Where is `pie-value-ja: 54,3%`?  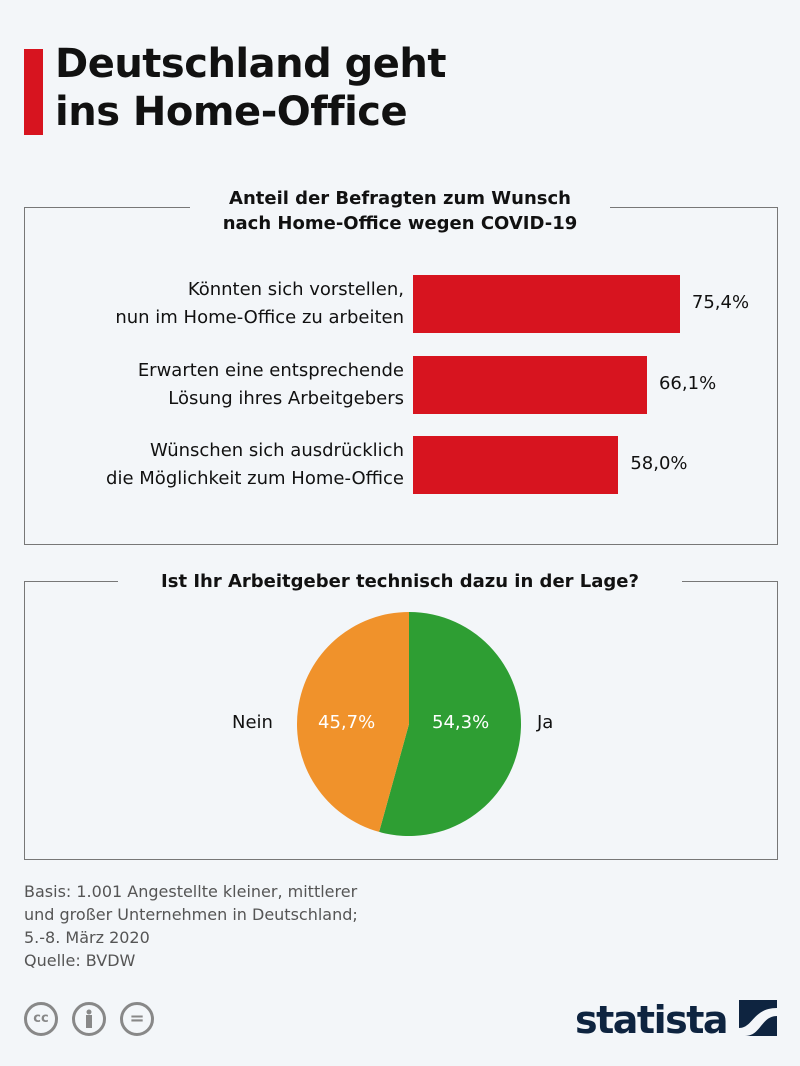 pie-value-ja: 54,3% is located at coordinates (461, 722).